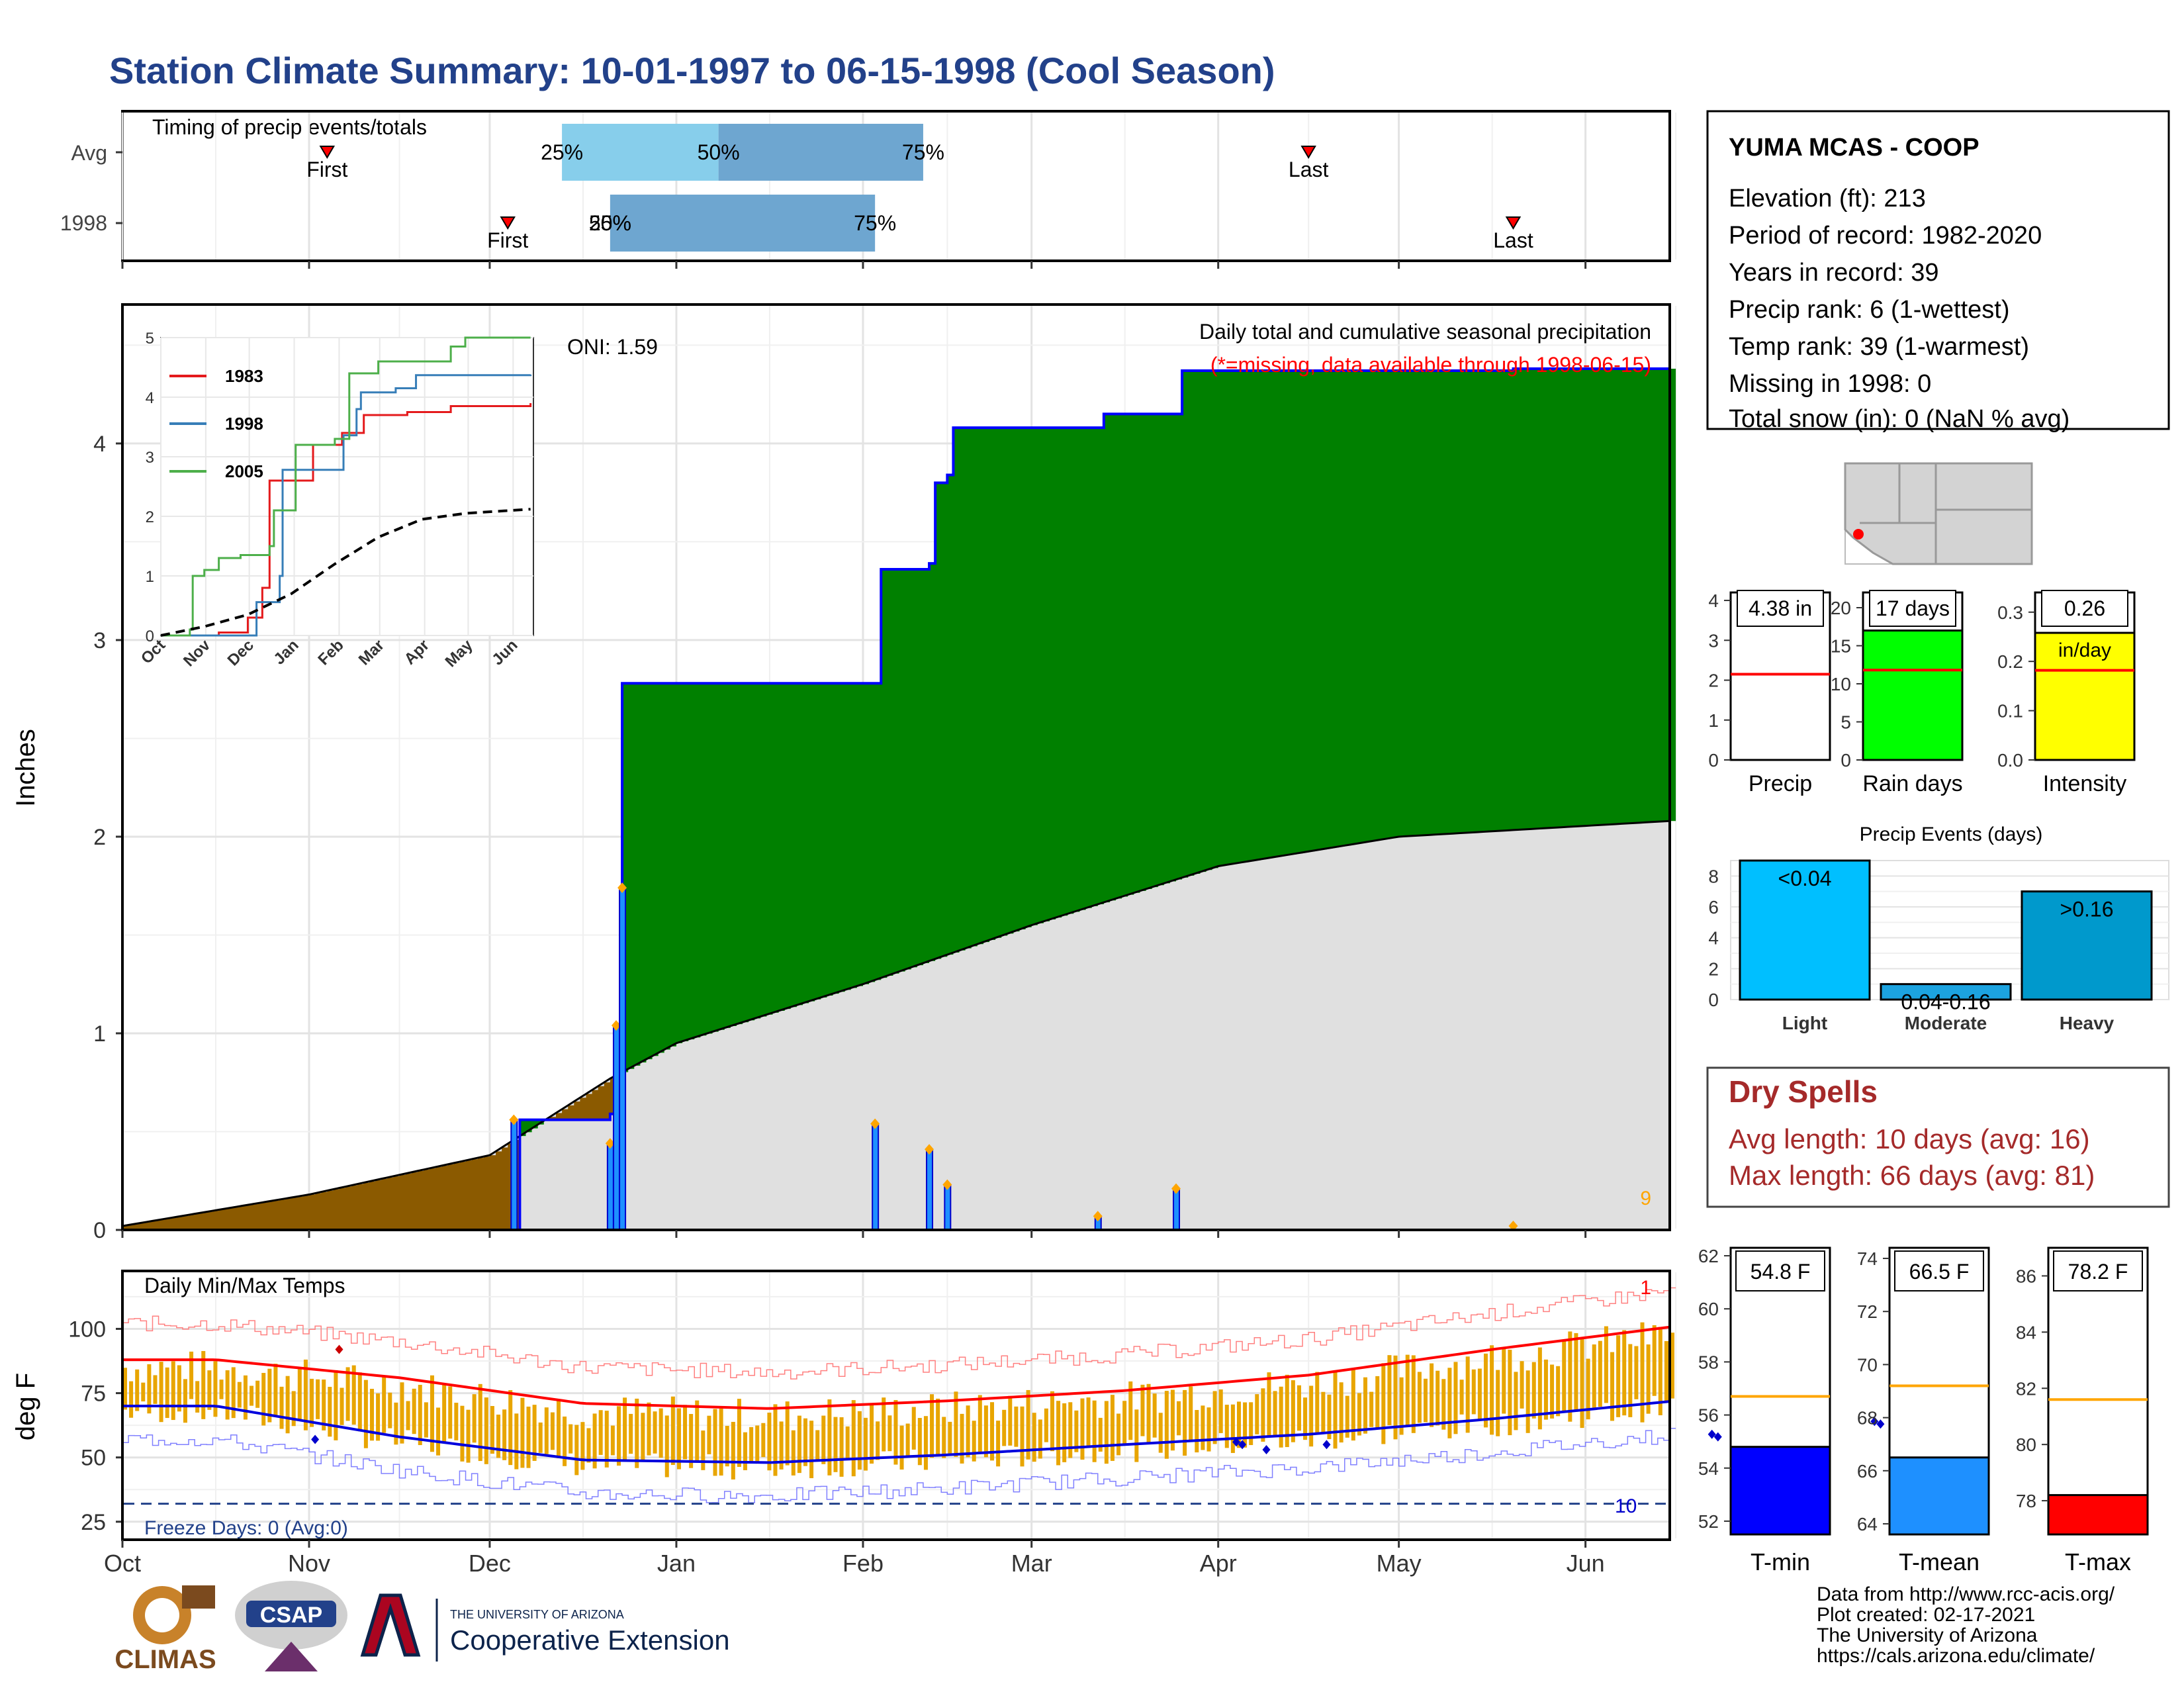 Image resolution: width=2184 pixels, height=1688 pixels. Describe the element at coordinates (1868, 1258) in the screenshot. I see `temp-bar-tick: 74` at that location.